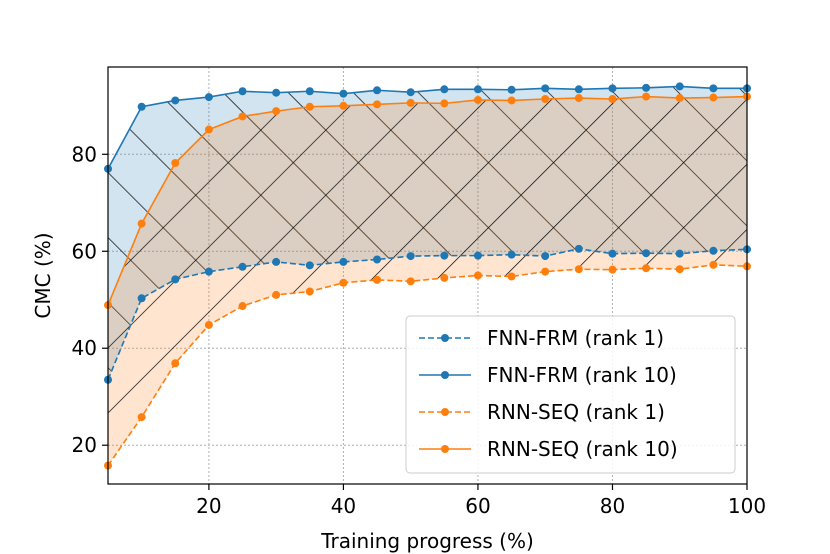 The height and width of the screenshot is (554, 830). I want to click on series-line, so click(427, 127).